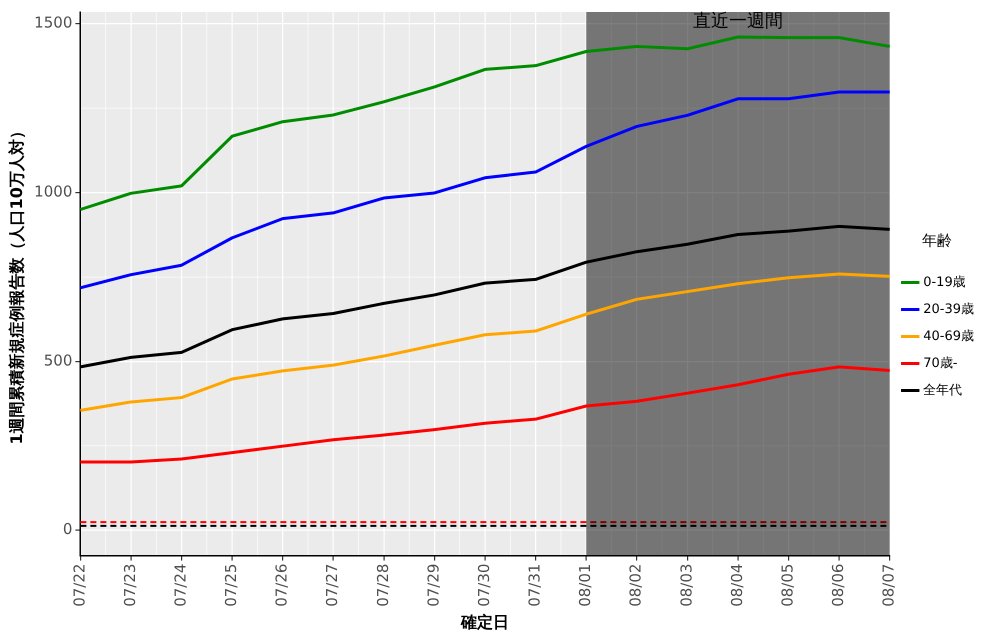 The image size is (994, 641). What do you see at coordinates (937, 240) in the screenshot?
I see `legend-title: 年齢` at bounding box center [937, 240].